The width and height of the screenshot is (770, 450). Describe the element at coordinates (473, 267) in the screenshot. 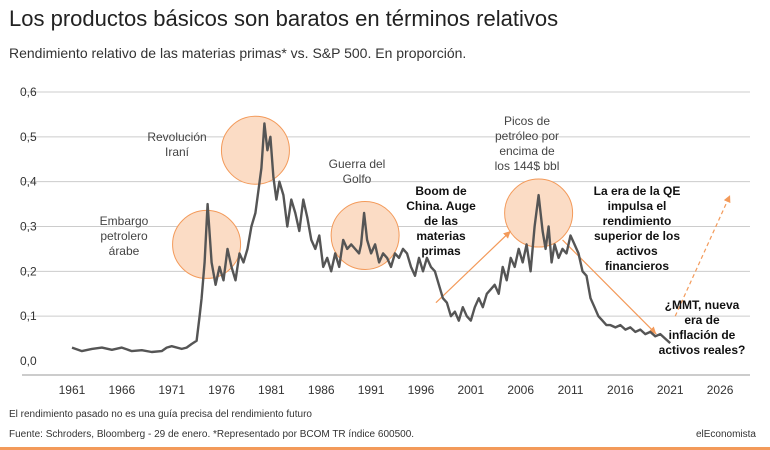

I see `china-arrow` at that location.